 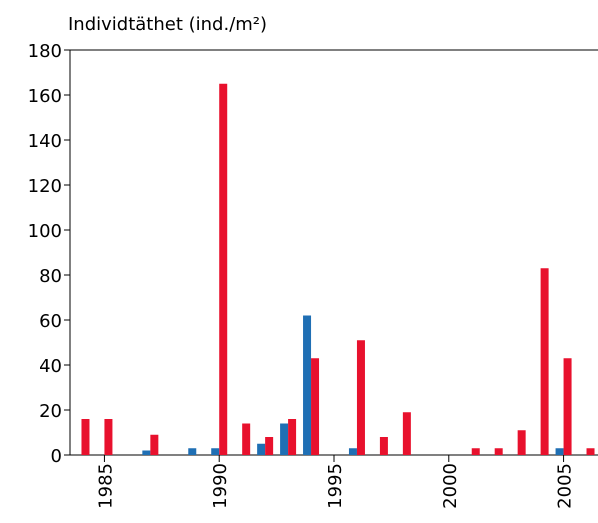 I want to click on y-tick-label: 60, so click(x=50, y=321).